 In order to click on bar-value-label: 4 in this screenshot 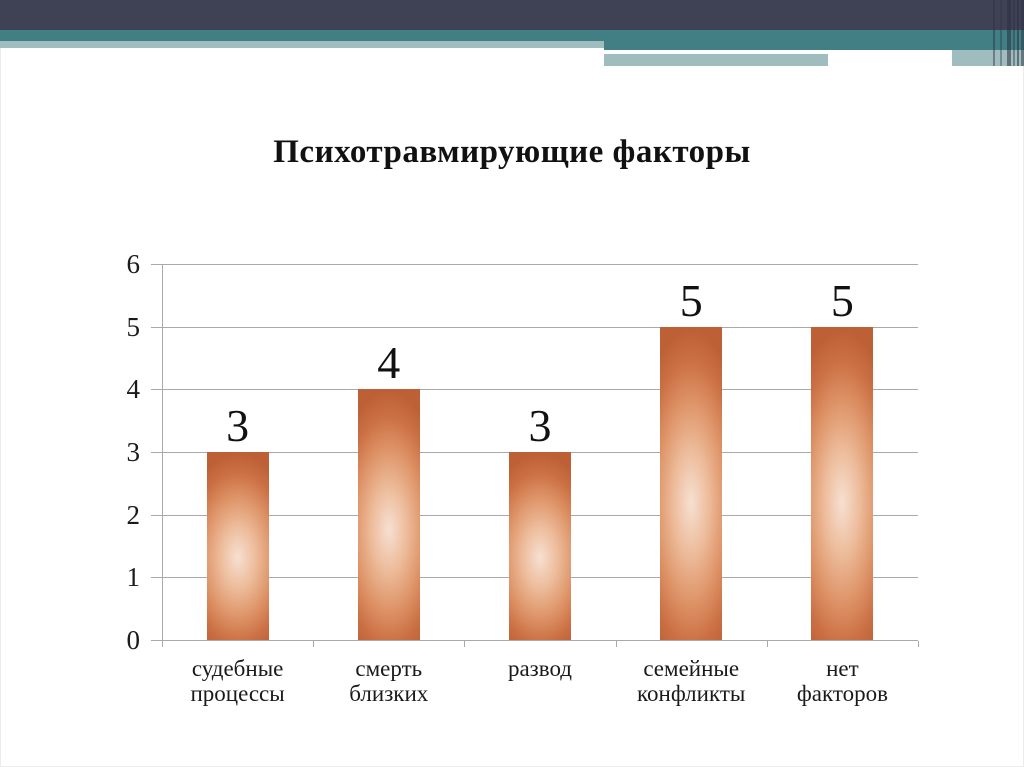, I will do `click(389, 363)`.